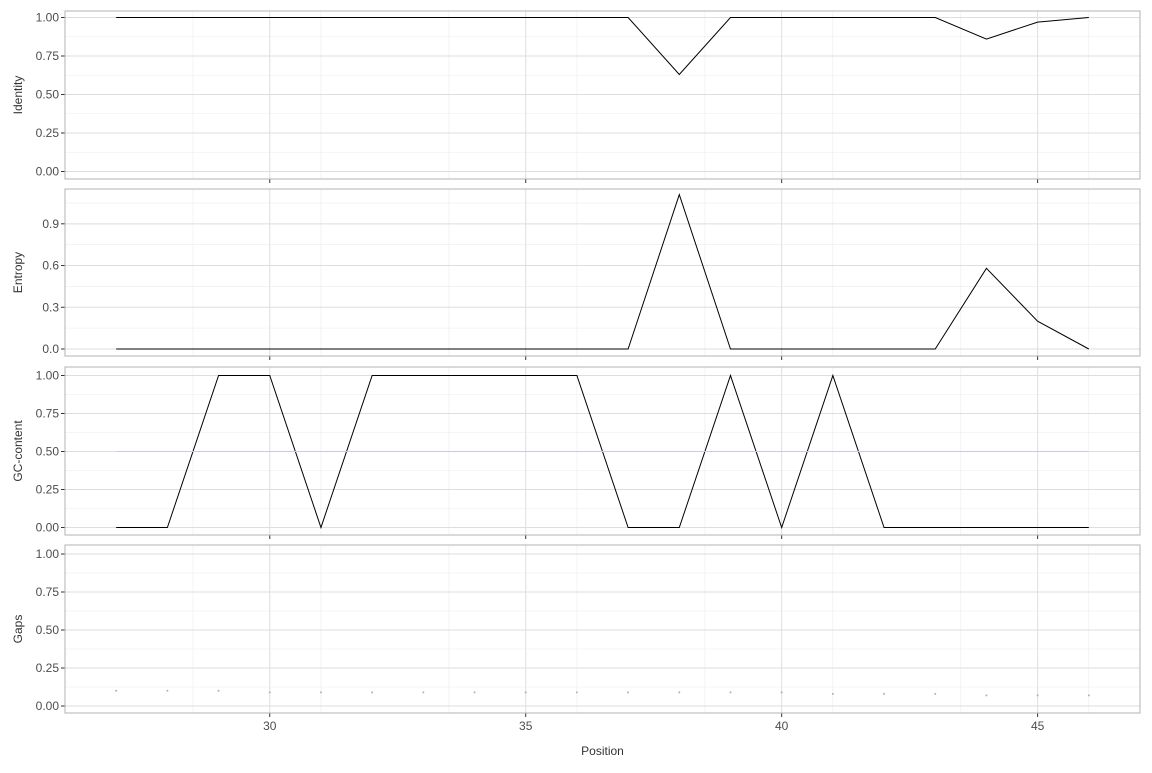 The width and height of the screenshot is (1152, 773). Describe the element at coordinates (18, 451) in the screenshot. I see `y-axis-title: GC-content` at that location.